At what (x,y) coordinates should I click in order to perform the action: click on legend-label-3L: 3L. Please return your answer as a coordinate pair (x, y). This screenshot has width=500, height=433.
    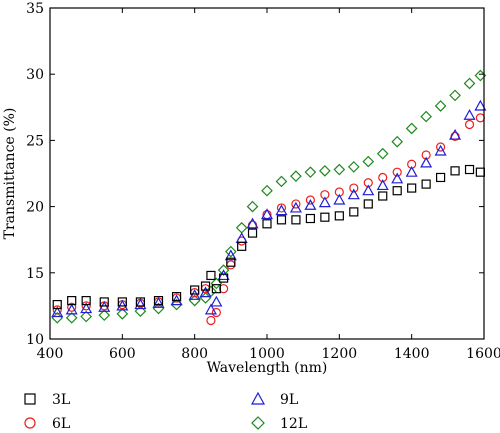
    Looking at the image, I should click on (61, 400).